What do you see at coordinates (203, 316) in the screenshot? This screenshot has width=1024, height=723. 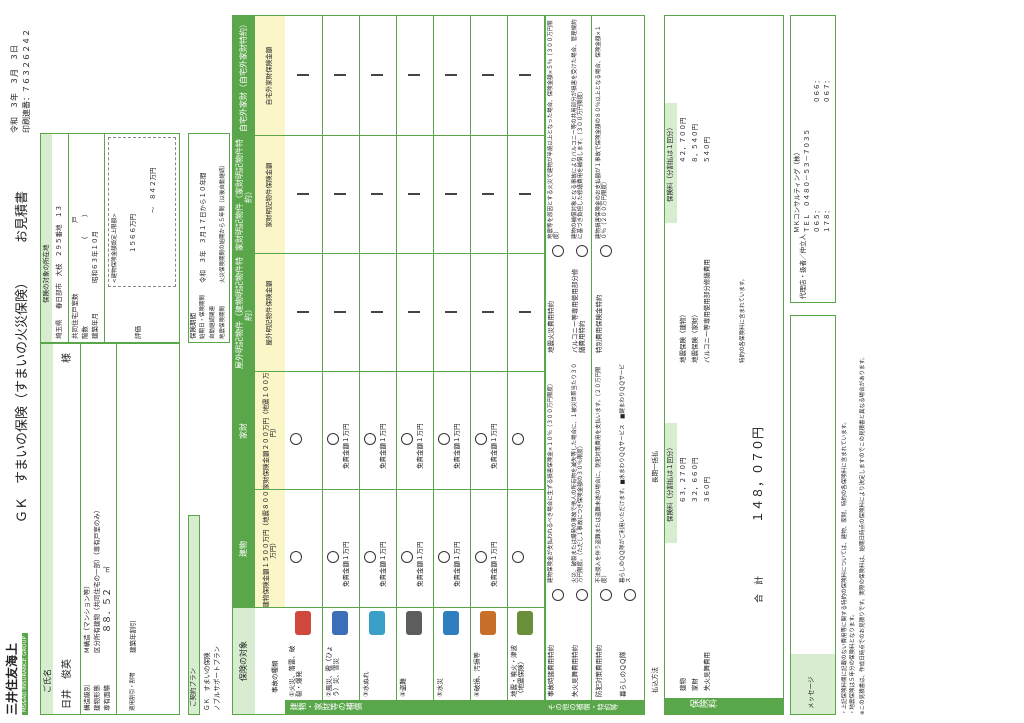 I see `period-row1-label: 始期日・保険期間` at bounding box center [203, 316].